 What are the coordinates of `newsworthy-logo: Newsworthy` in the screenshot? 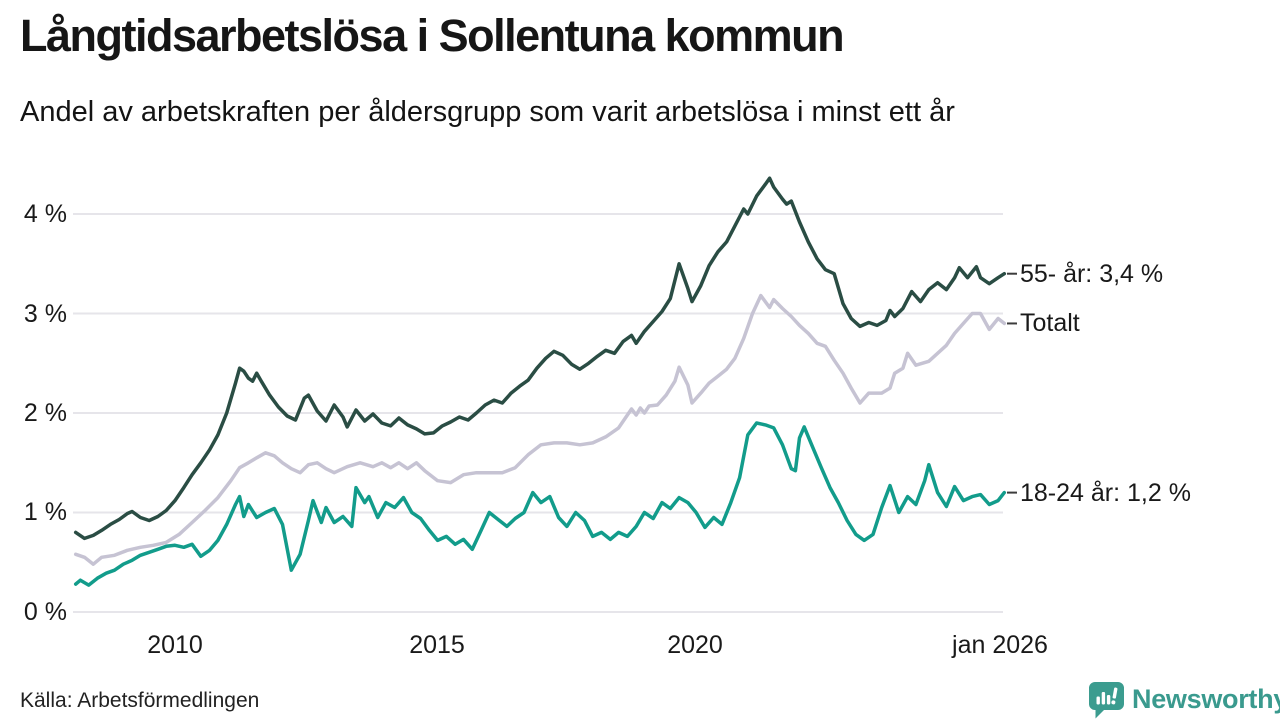 It's located at (1183, 699).